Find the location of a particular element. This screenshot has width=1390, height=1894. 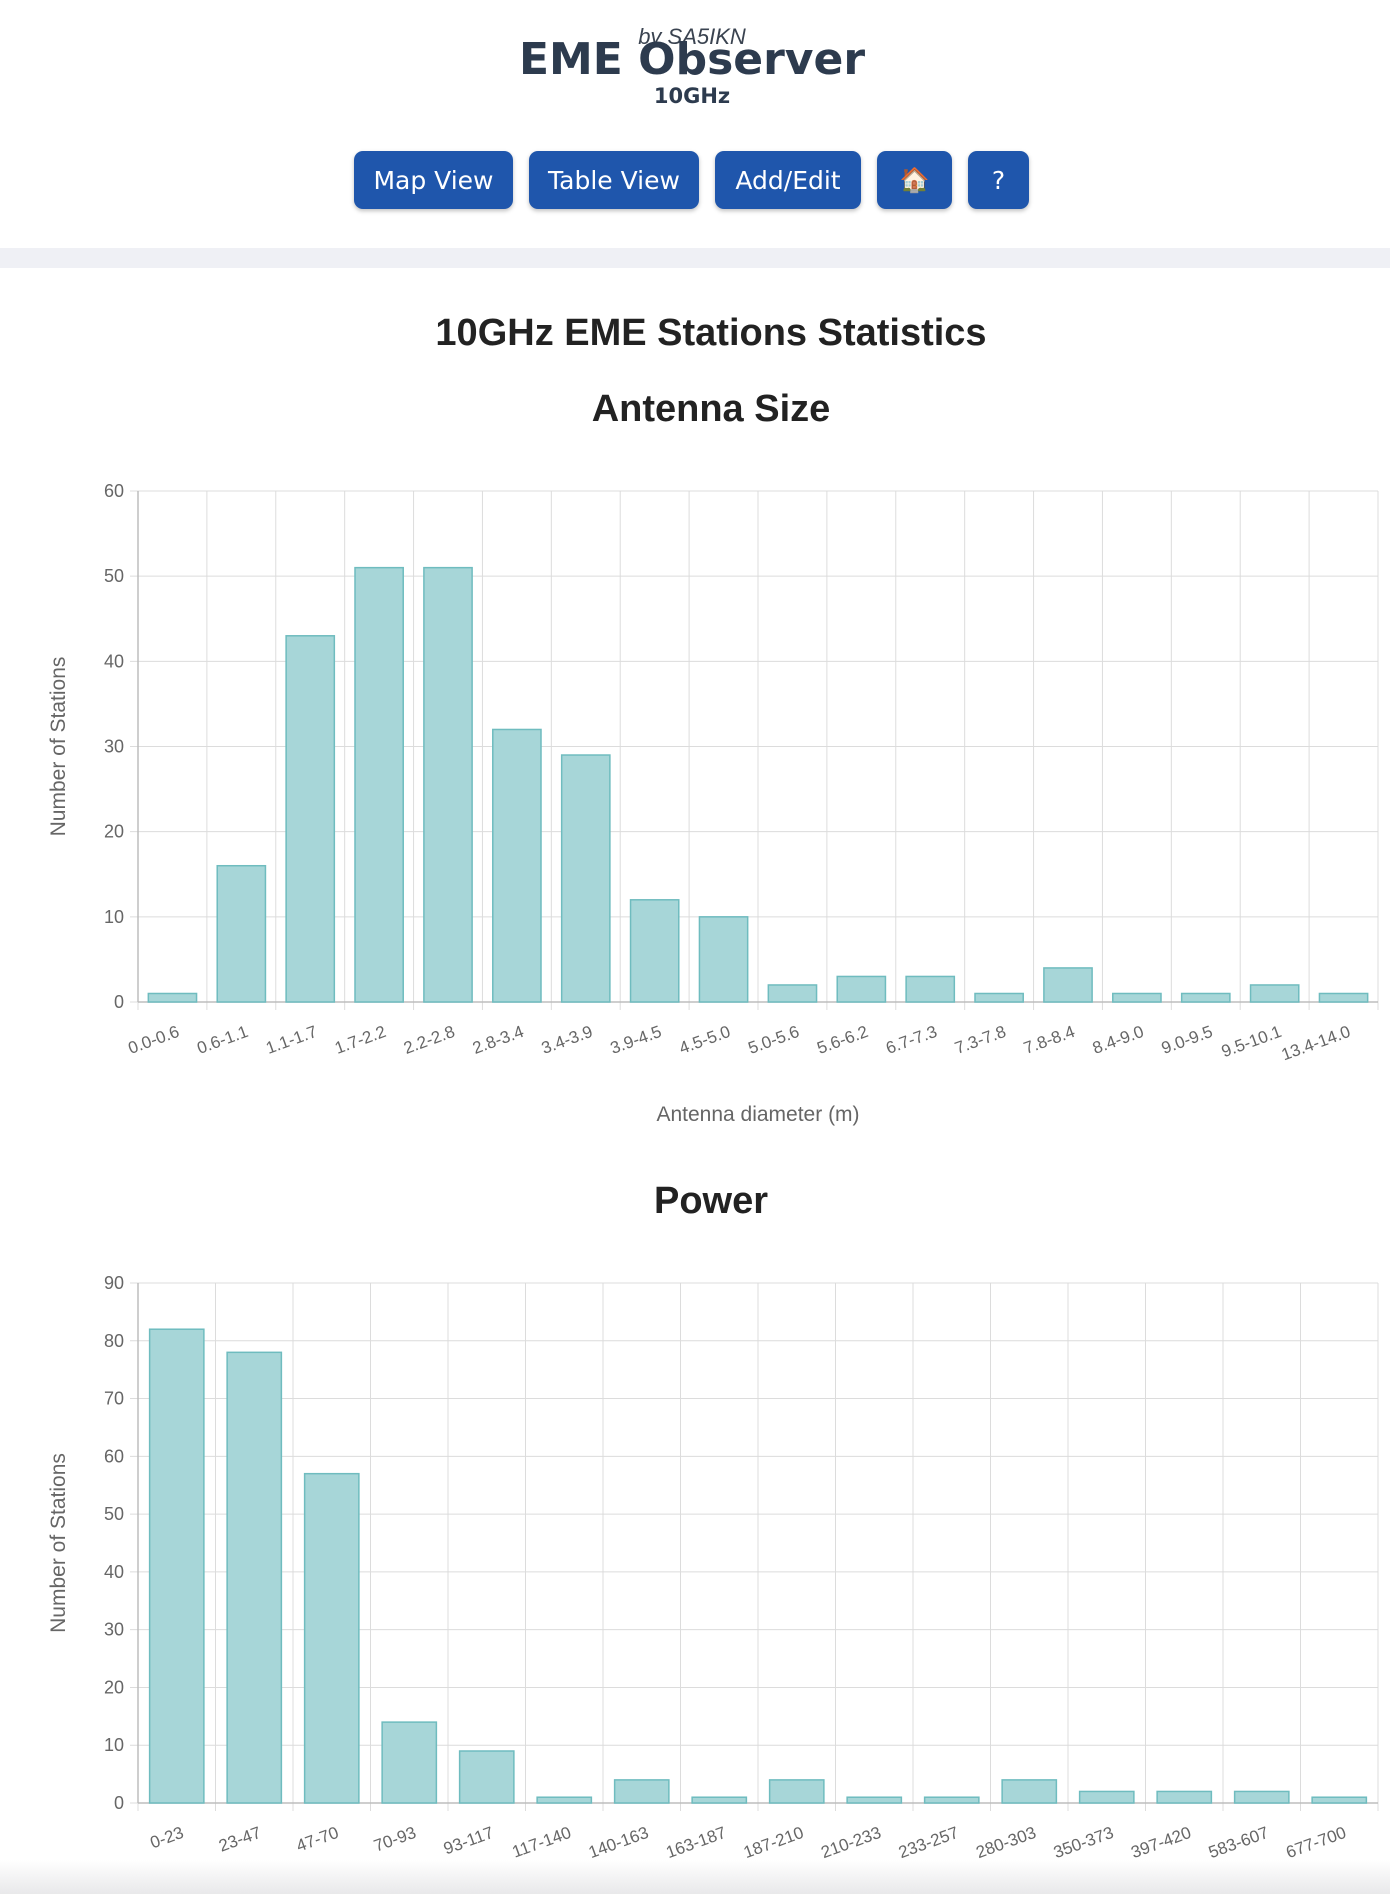

x-tick-label: 13.4-14.0 is located at coordinates (1316, 1043).